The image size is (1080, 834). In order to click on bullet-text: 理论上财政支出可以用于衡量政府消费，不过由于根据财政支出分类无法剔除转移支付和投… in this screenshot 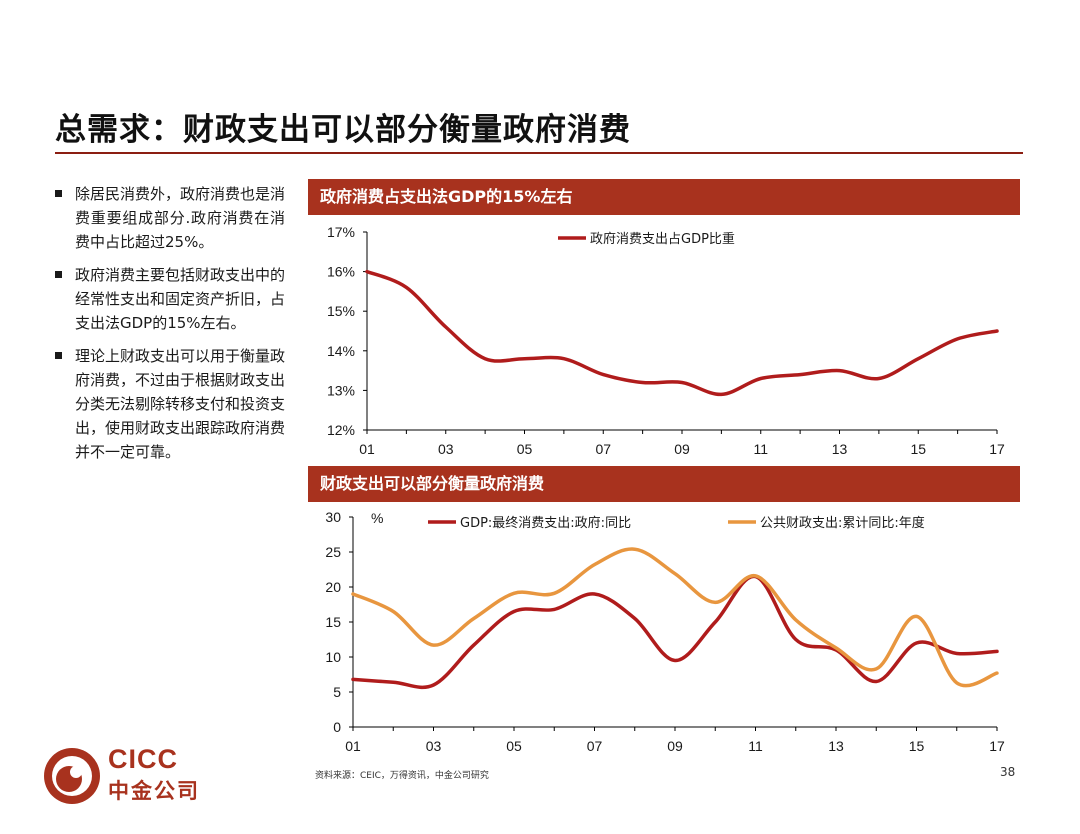, I will do `click(180, 404)`.